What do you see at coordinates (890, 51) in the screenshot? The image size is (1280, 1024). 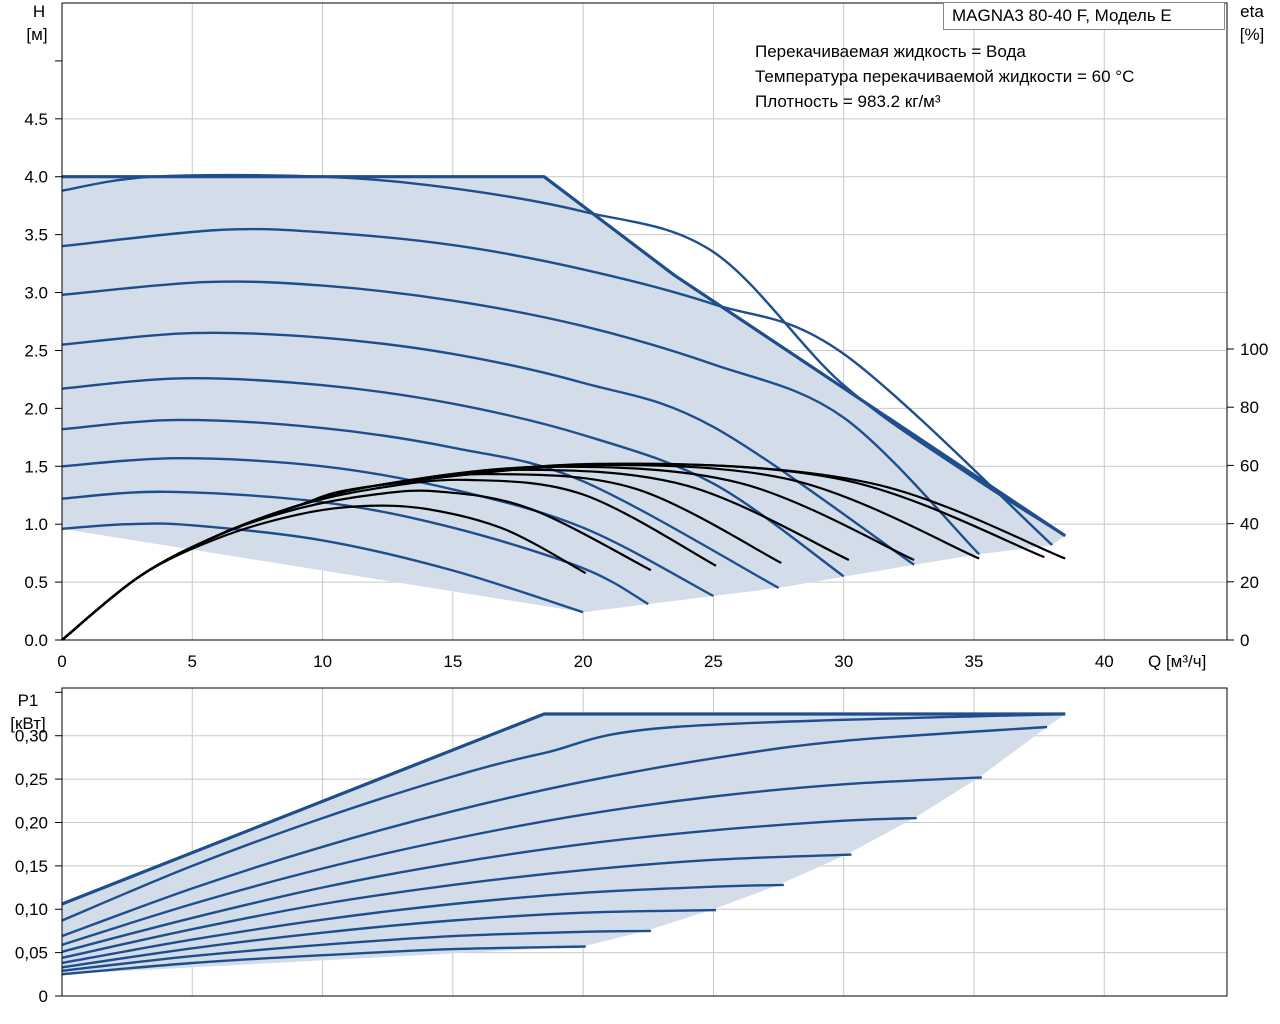 I see `annotation-liquid: Перекачиваемая жидкость = Вода` at bounding box center [890, 51].